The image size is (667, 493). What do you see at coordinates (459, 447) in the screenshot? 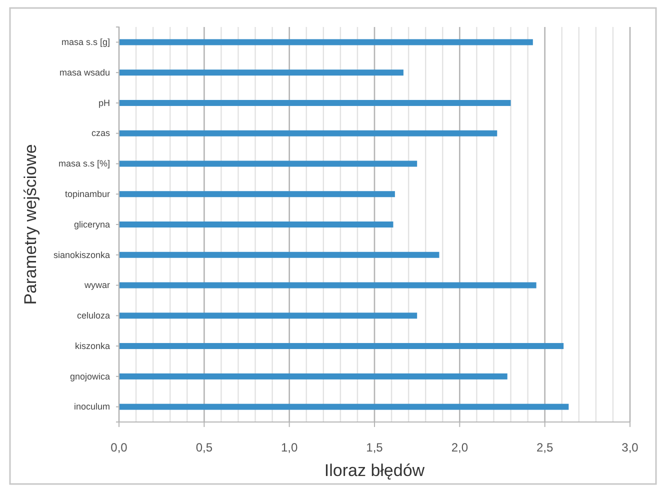
I see `x-tick-label: 2,0` at bounding box center [459, 447].